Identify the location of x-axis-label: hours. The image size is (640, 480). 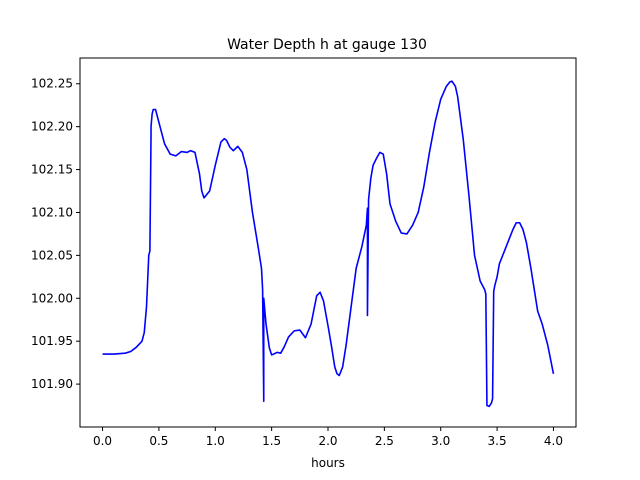
(328, 463).